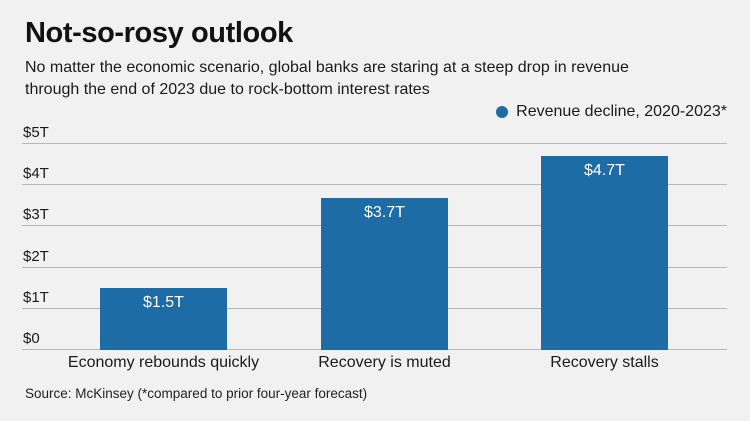 The height and width of the screenshot is (421, 750). Describe the element at coordinates (31, 338) in the screenshot. I see `y-axis-tick-label: $0` at that location.